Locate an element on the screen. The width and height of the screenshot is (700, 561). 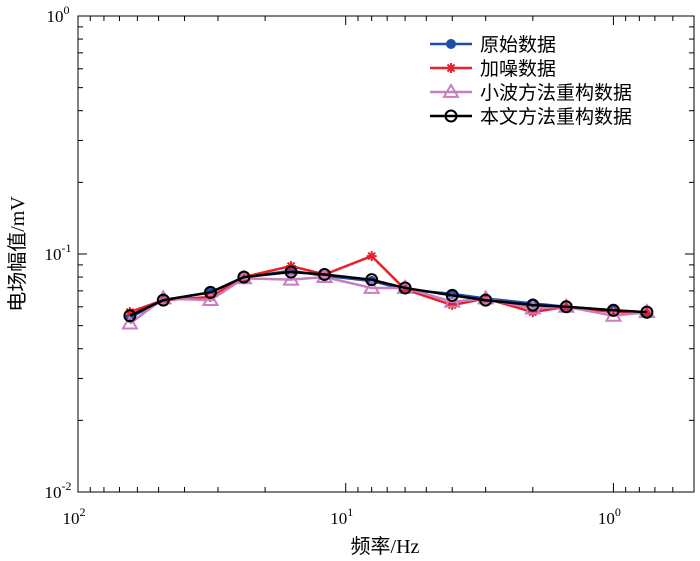
y-tick-label: 10⁰ is located at coordinates (58, 14).